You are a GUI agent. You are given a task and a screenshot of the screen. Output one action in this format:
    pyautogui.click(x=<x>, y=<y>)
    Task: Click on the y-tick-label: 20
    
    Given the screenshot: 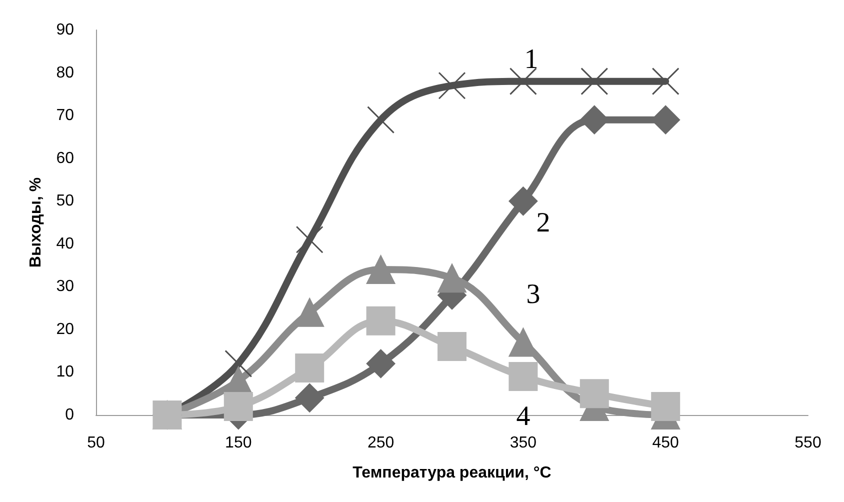 What is the action you would take?
    pyautogui.click(x=65, y=329)
    